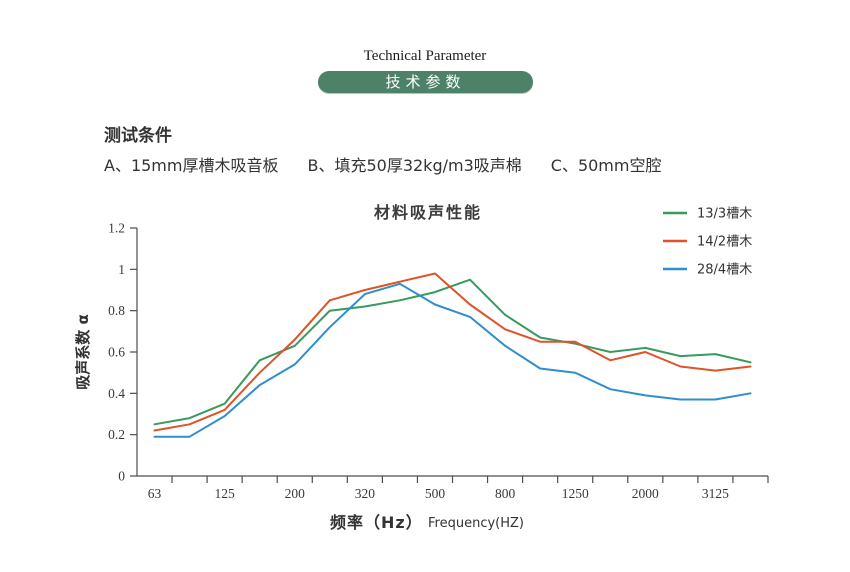  Describe the element at coordinates (191, 165) in the screenshot. I see `condition-a: A、15mm厚槽木吸音板` at that location.